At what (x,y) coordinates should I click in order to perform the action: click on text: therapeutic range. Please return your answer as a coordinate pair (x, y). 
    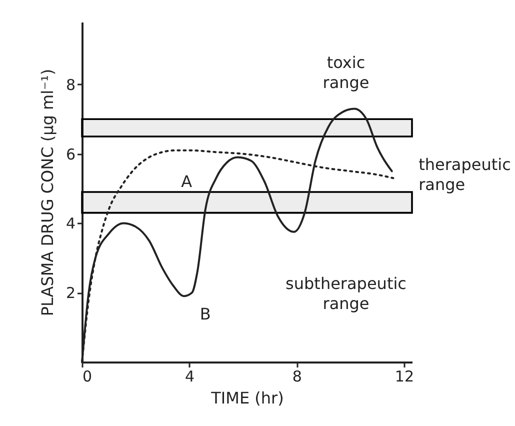
    Looking at the image, I should click on (464, 174).